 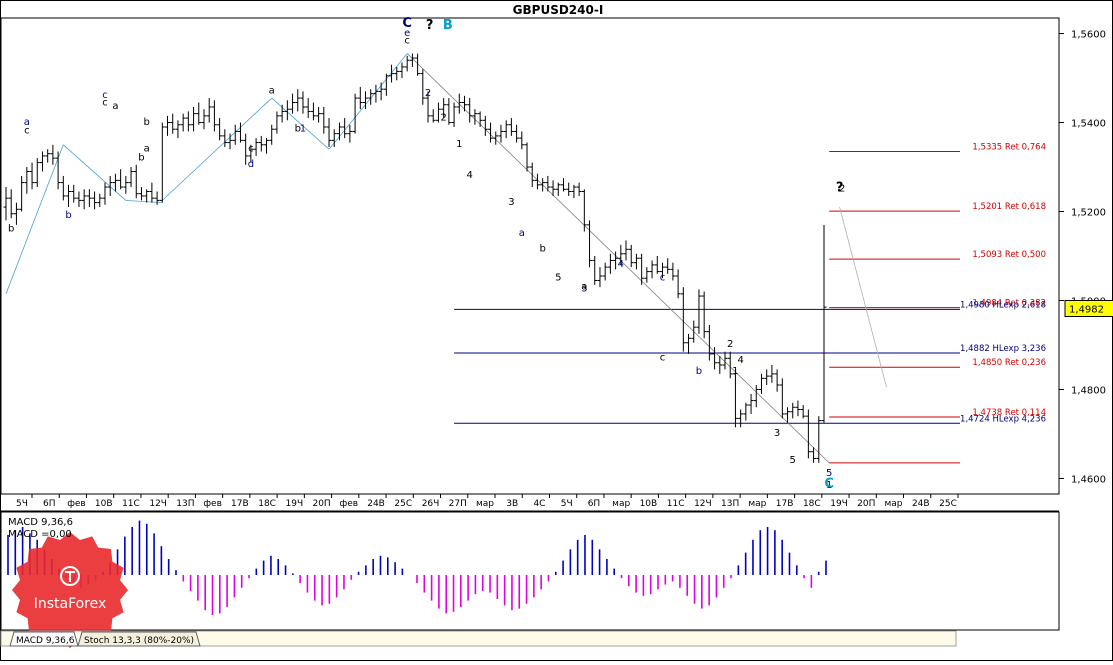 I want to click on time-tick-label: 27П, so click(x=458, y=504).